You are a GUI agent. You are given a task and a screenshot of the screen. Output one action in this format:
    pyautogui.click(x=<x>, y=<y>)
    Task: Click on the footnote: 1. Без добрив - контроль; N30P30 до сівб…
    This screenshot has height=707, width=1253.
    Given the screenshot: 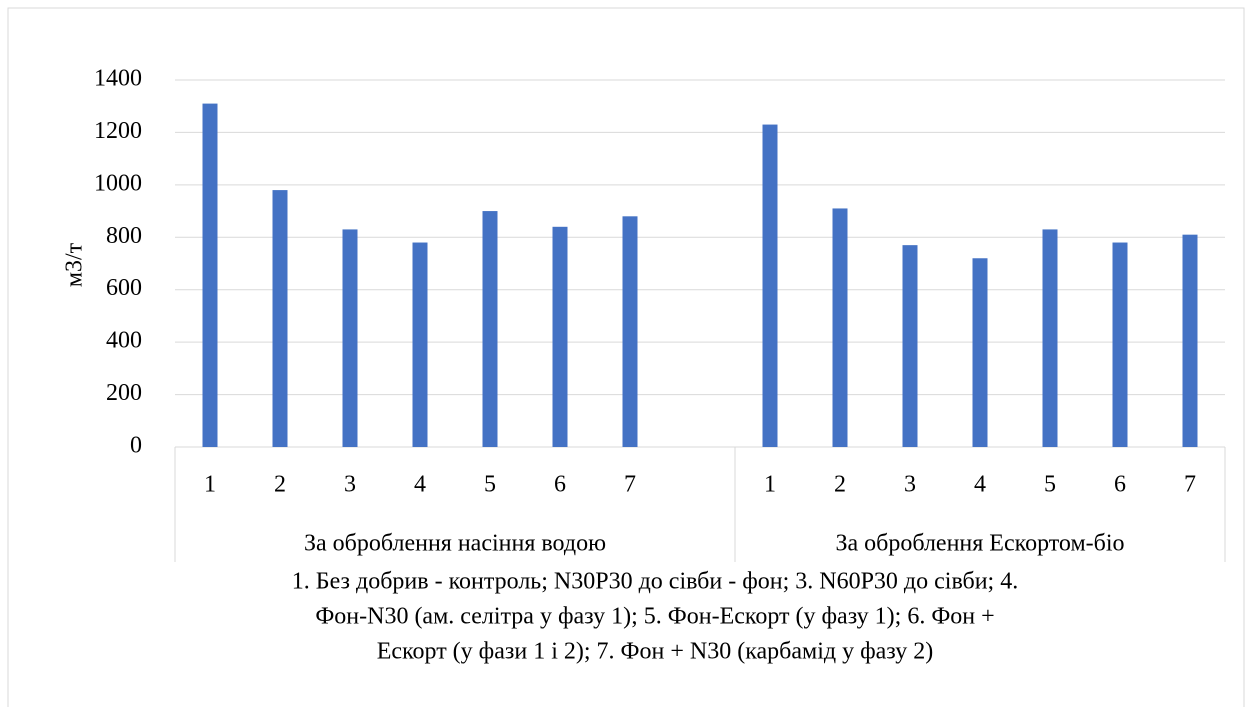 What is the action you would take?
    pyautogui.click(x=655, y=582)
    